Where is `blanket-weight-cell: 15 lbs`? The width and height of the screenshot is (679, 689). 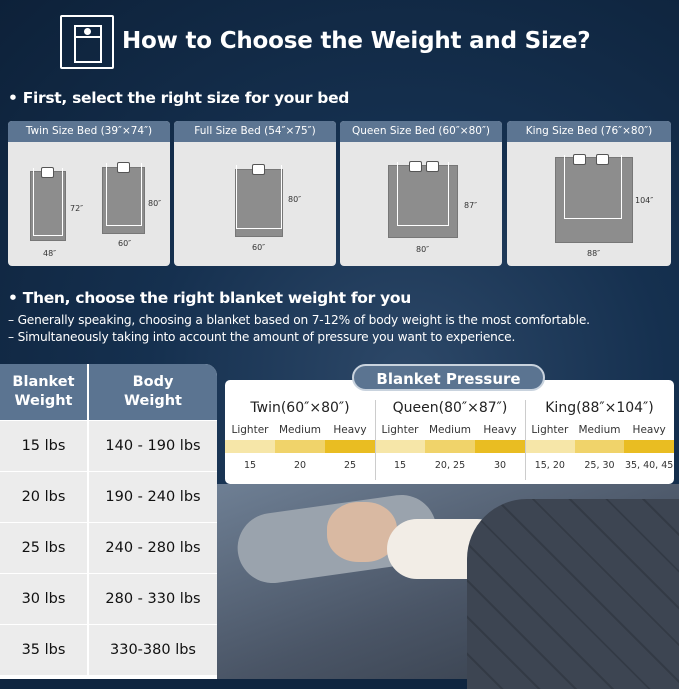
blanket-weight-cell: 15 lbs is located at coordinates (43, 446).